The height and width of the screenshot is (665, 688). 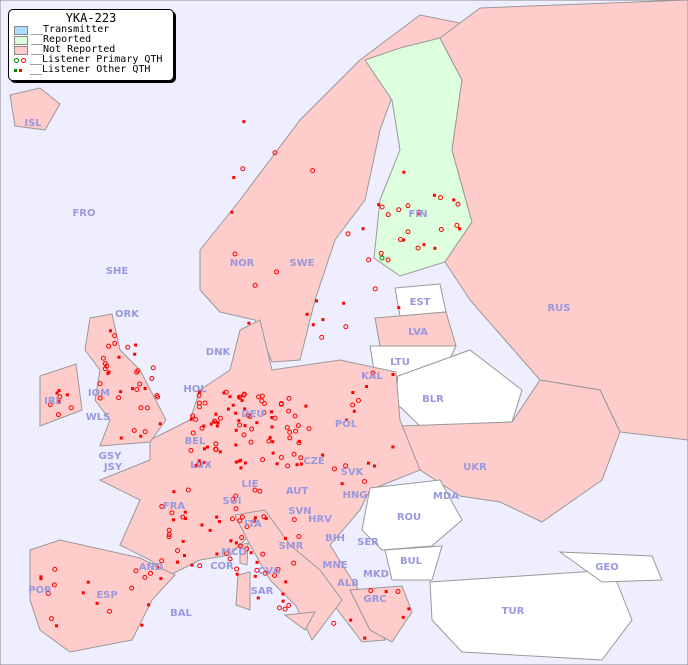 I want to click on country-label-svk: SVK, so click(x=353, y=472).